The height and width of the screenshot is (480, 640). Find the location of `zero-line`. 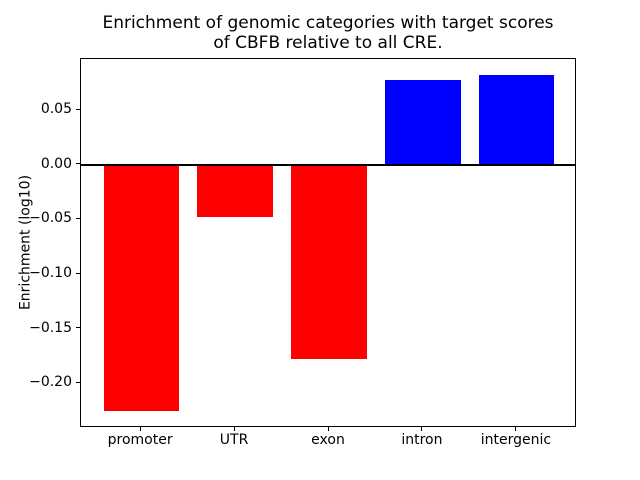

zero-line is located at coordinates (328, 164).